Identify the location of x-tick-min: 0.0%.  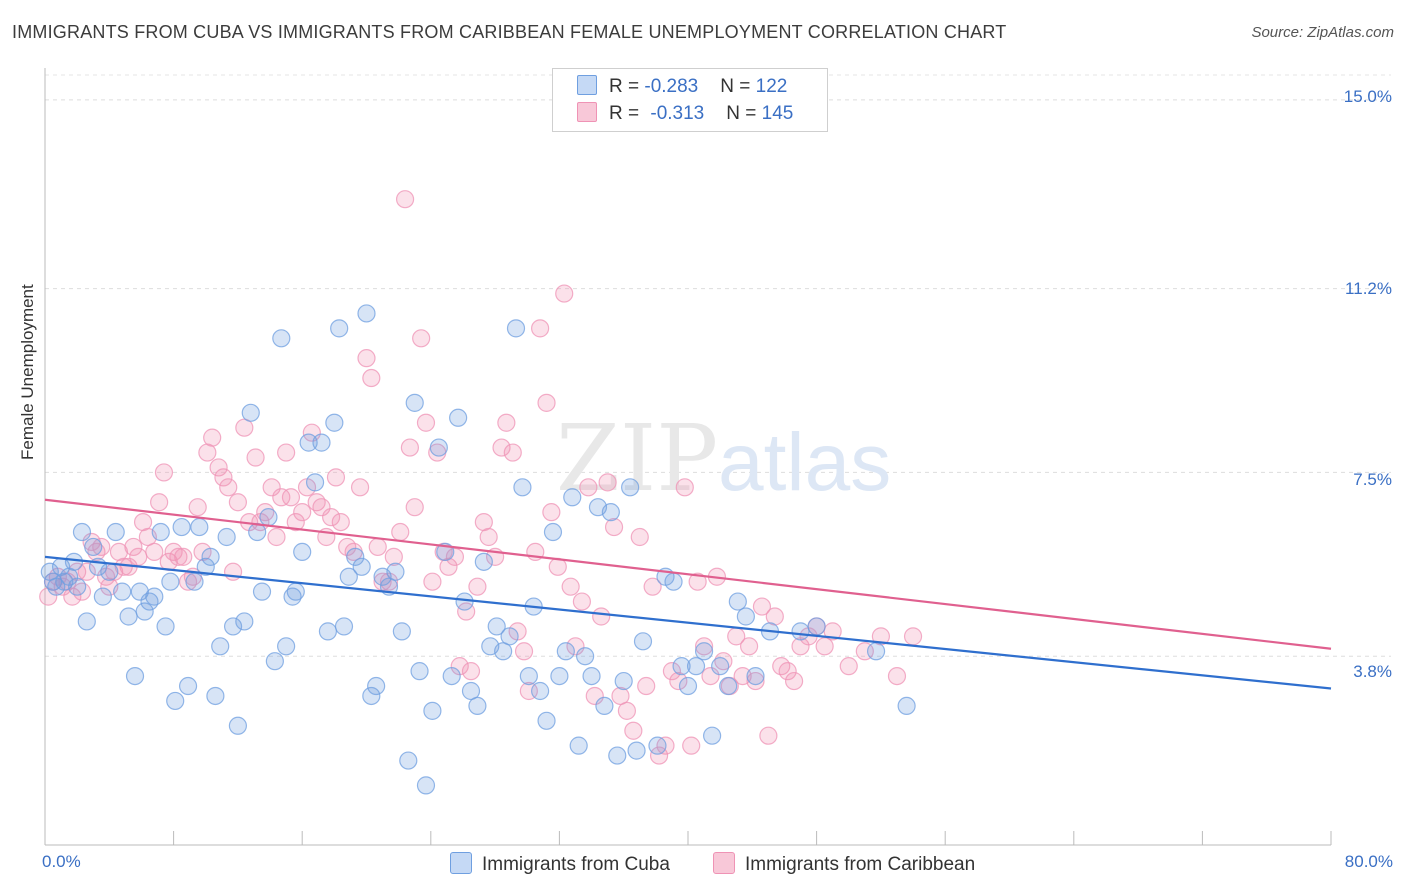
(61, 861).